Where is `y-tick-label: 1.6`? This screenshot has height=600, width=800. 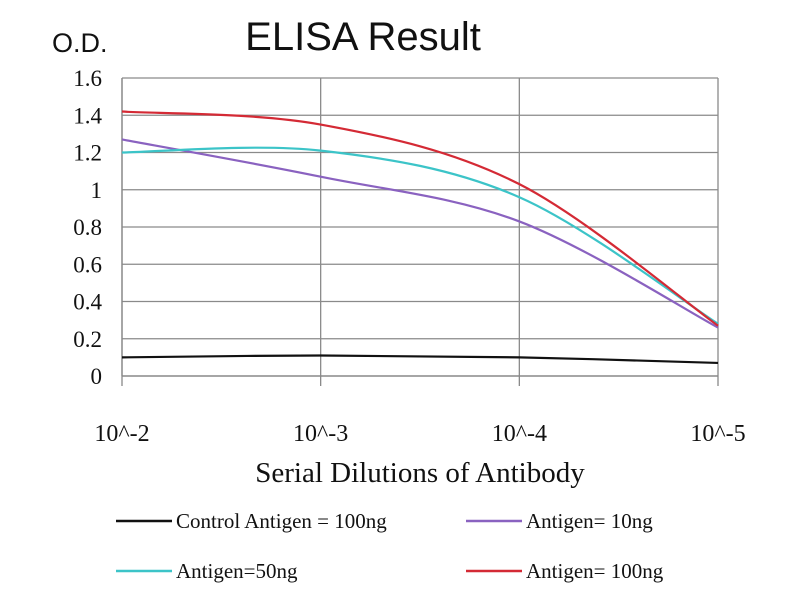 y-tick-label: 1.6 is located at coordinates (87, 78).